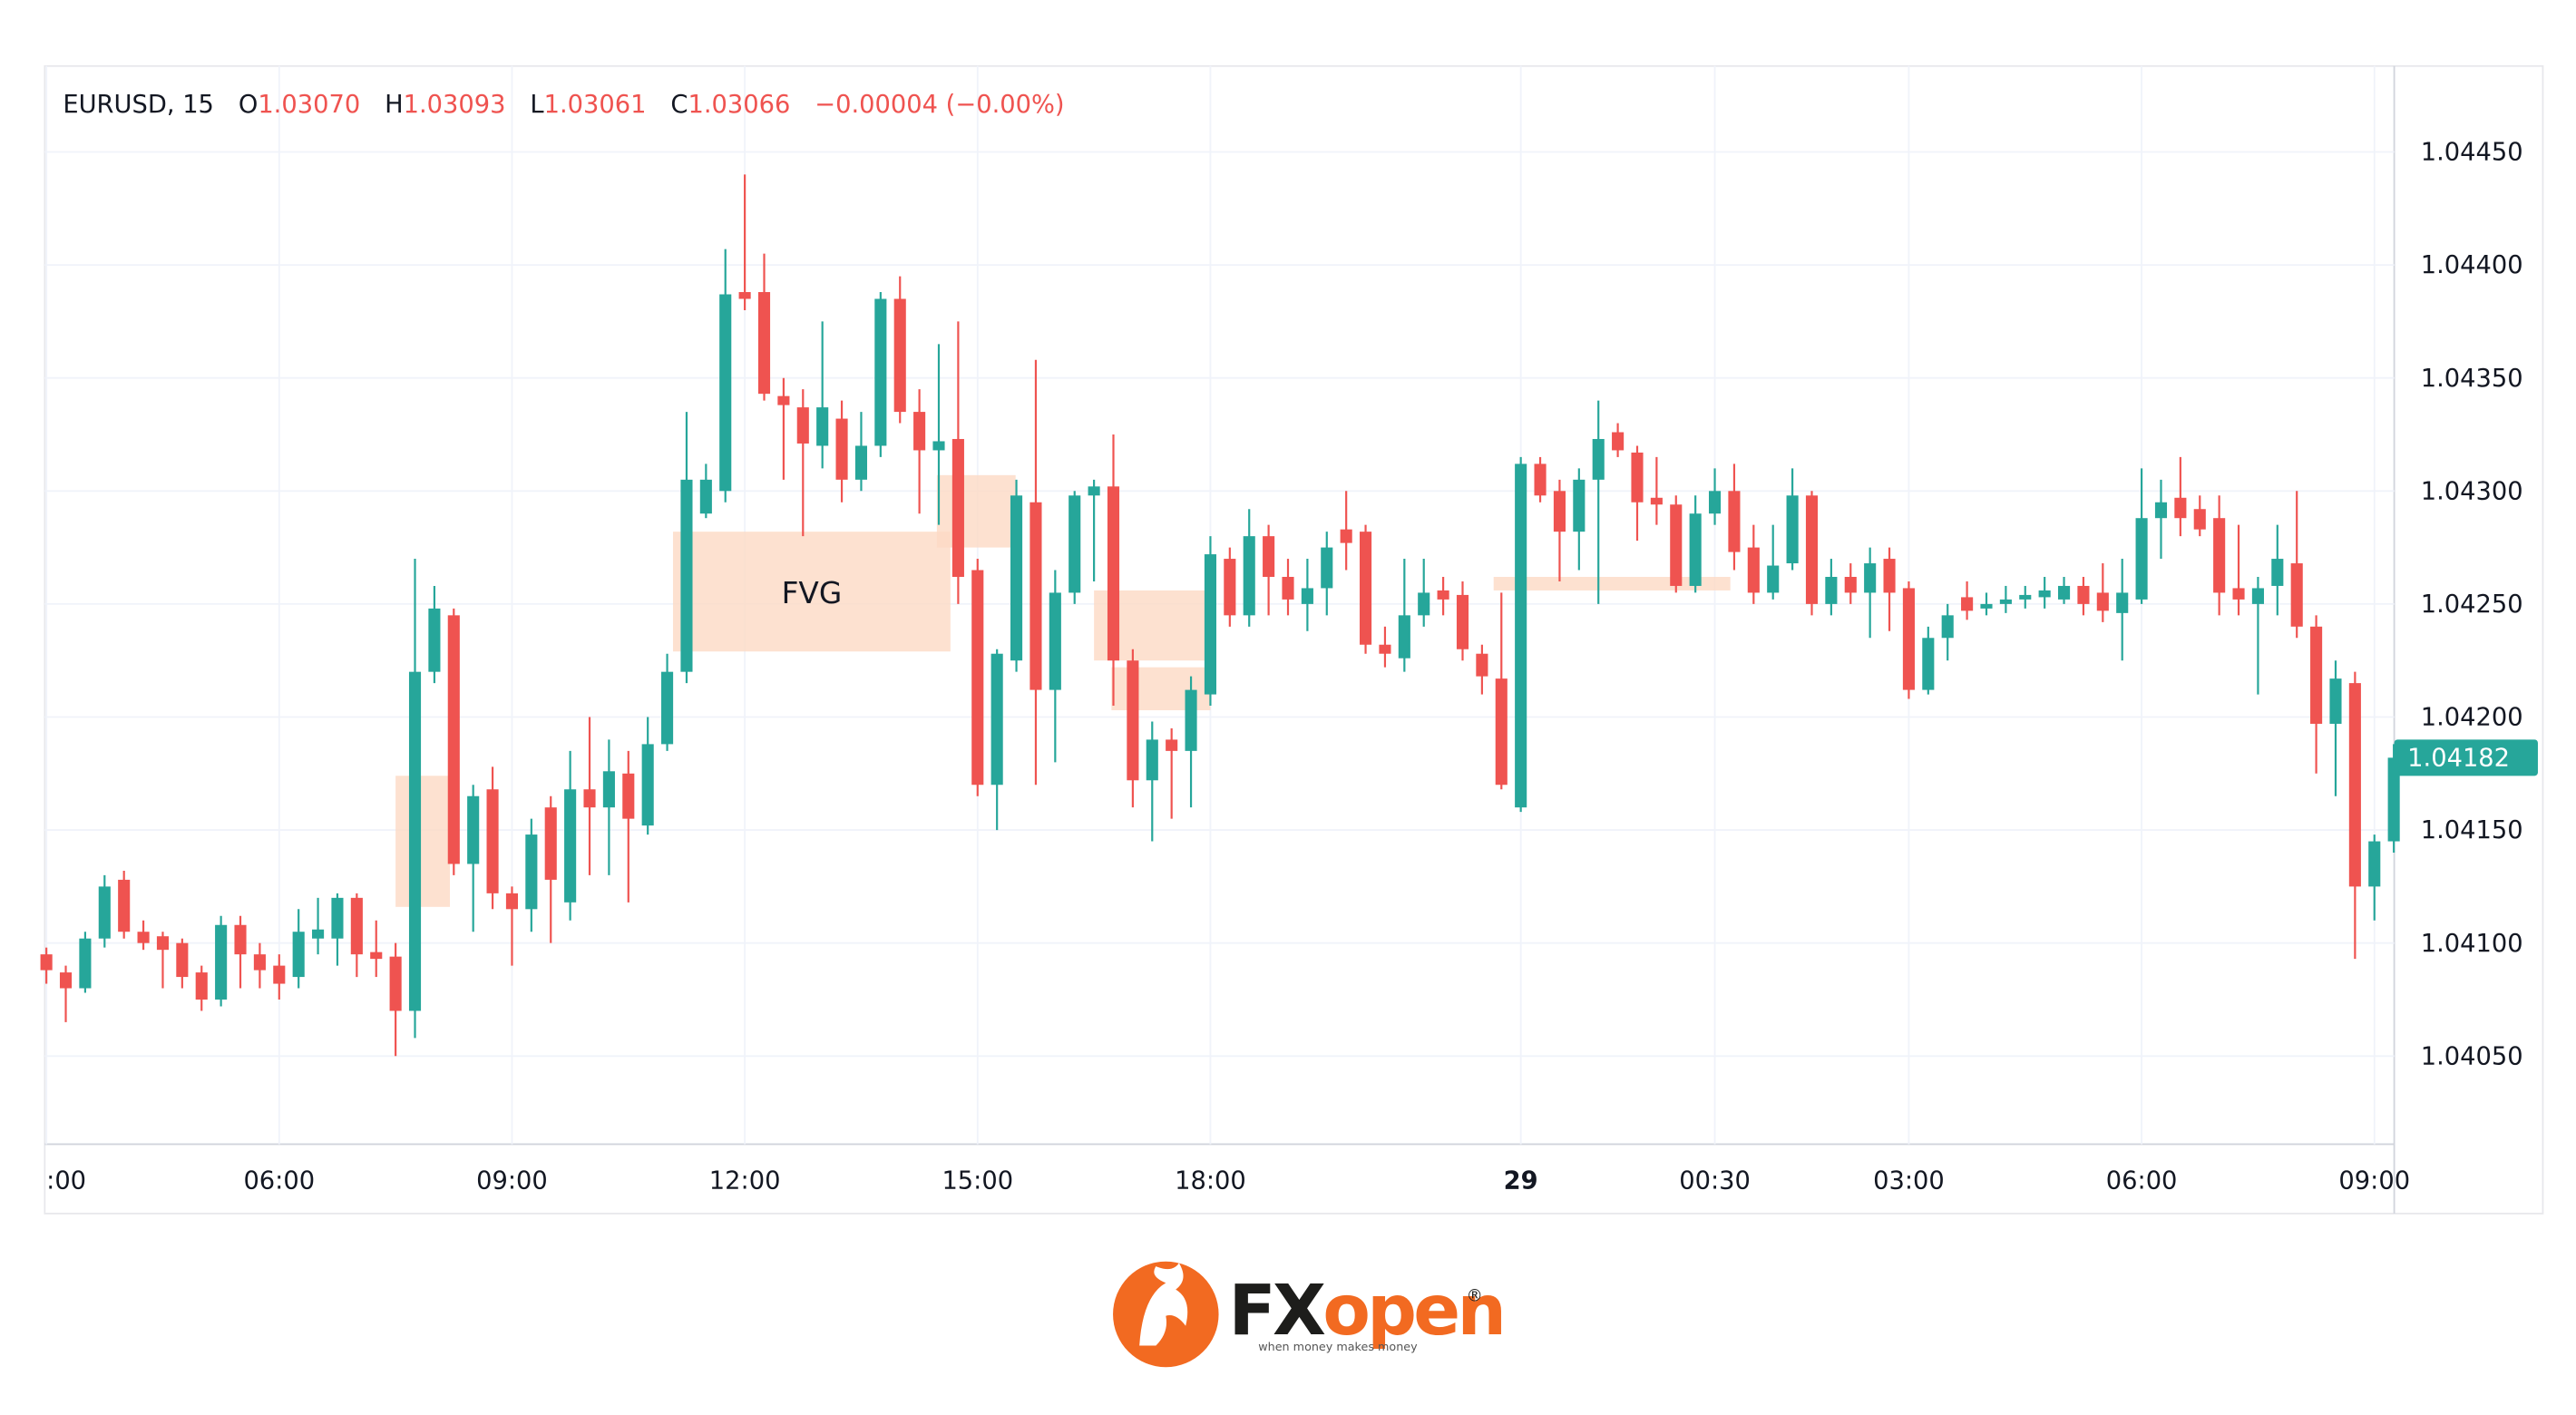 This screenshot has width=2576, height=1415. What do you see at coordinates (2472, 944) in the screenshot?
I see `y-tick-label: 1.04100` at bounding box center [2472, 944].